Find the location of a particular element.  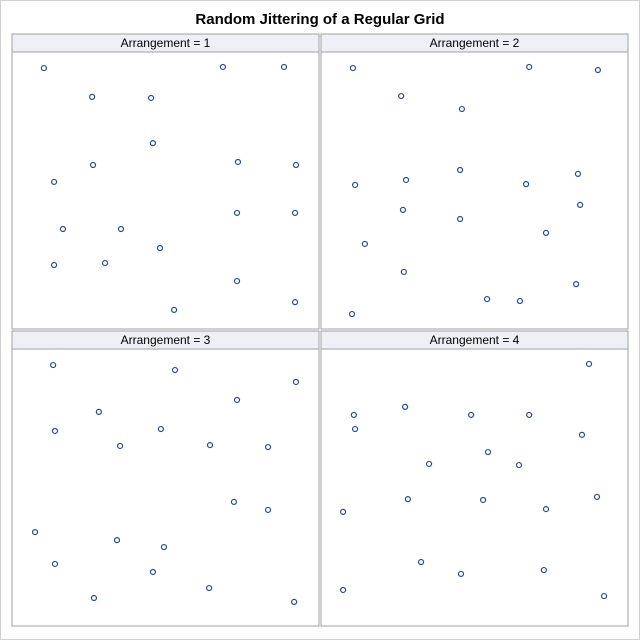

panel-title: Arrangement = 3 is located at coordinates (166, 340).